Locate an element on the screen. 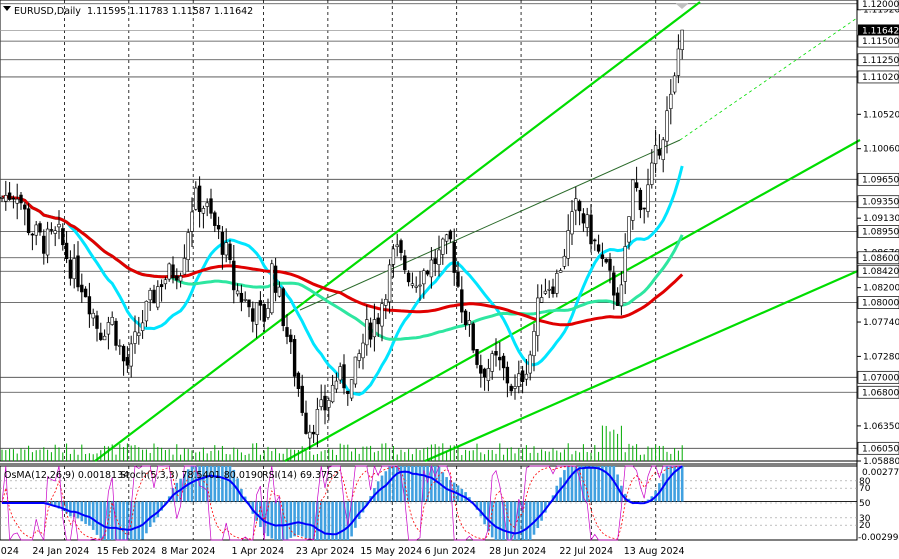 Image resolution: width=899 pixels, height=559 pixels. level-tag: 1.09350 is located at coordinates (880, 203).